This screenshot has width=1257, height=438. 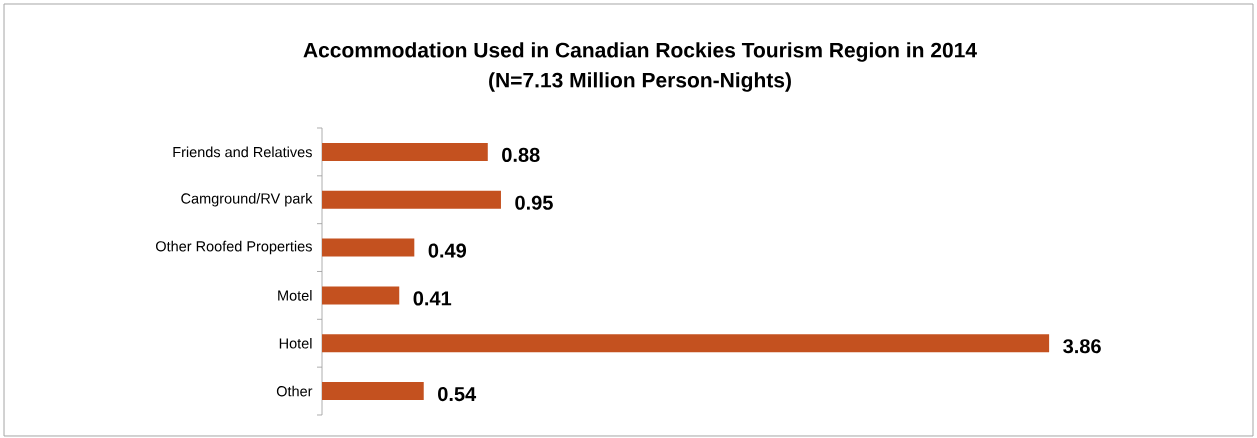 What do you see at coordinates (242, 152) in the screenshot?
I see `y-tick-label: Friends and Relatives` at bounding box center [242, 152].